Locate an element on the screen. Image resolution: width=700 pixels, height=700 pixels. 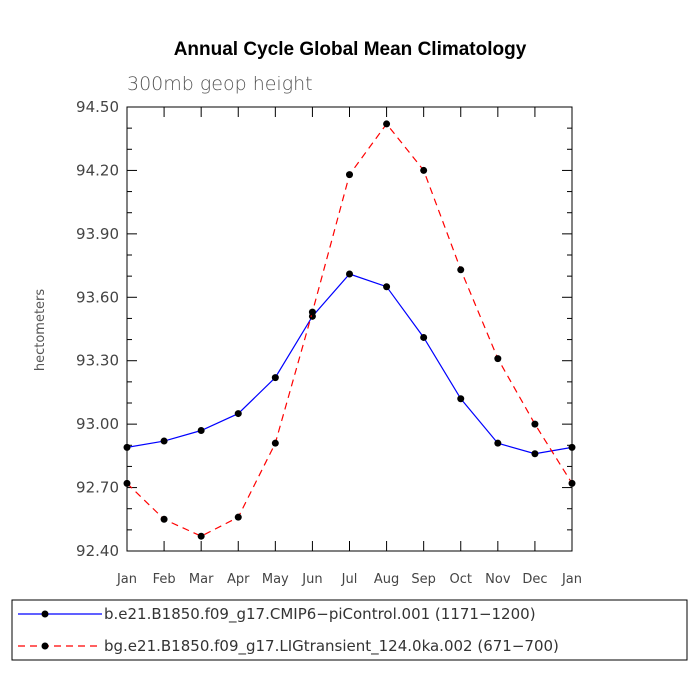
x-tick-label: Dec is located at coordinates (534, 579).